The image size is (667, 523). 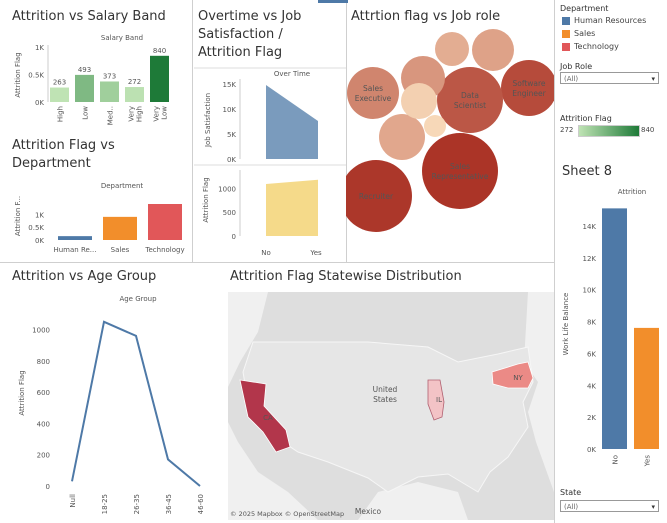 I want to click on axis-title: Age Group, so click(x=138, y=299).